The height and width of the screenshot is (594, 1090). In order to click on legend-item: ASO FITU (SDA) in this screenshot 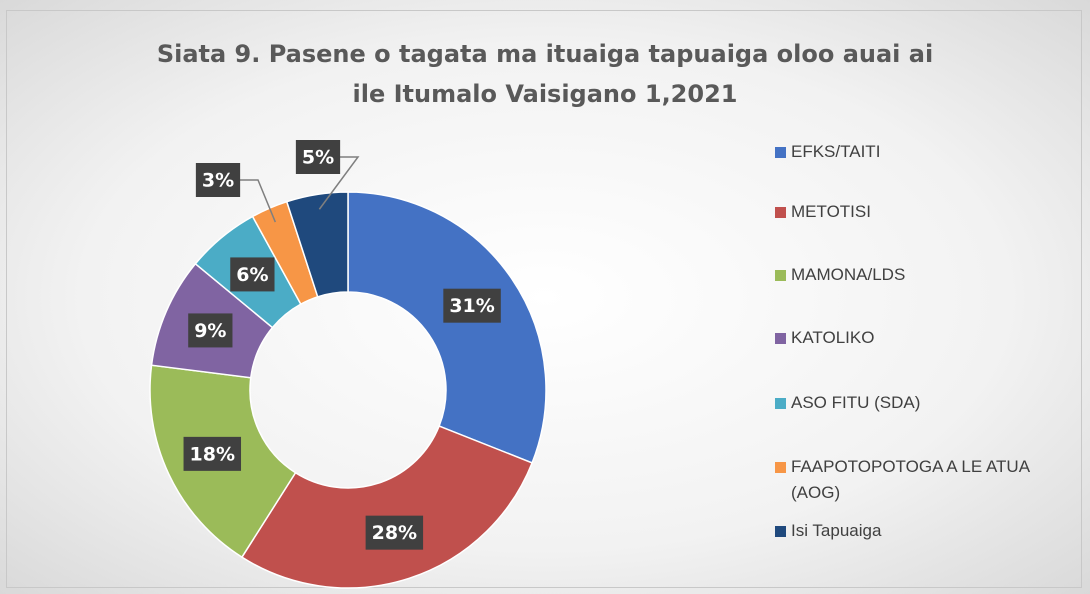, I will do `click(905, 403)`.